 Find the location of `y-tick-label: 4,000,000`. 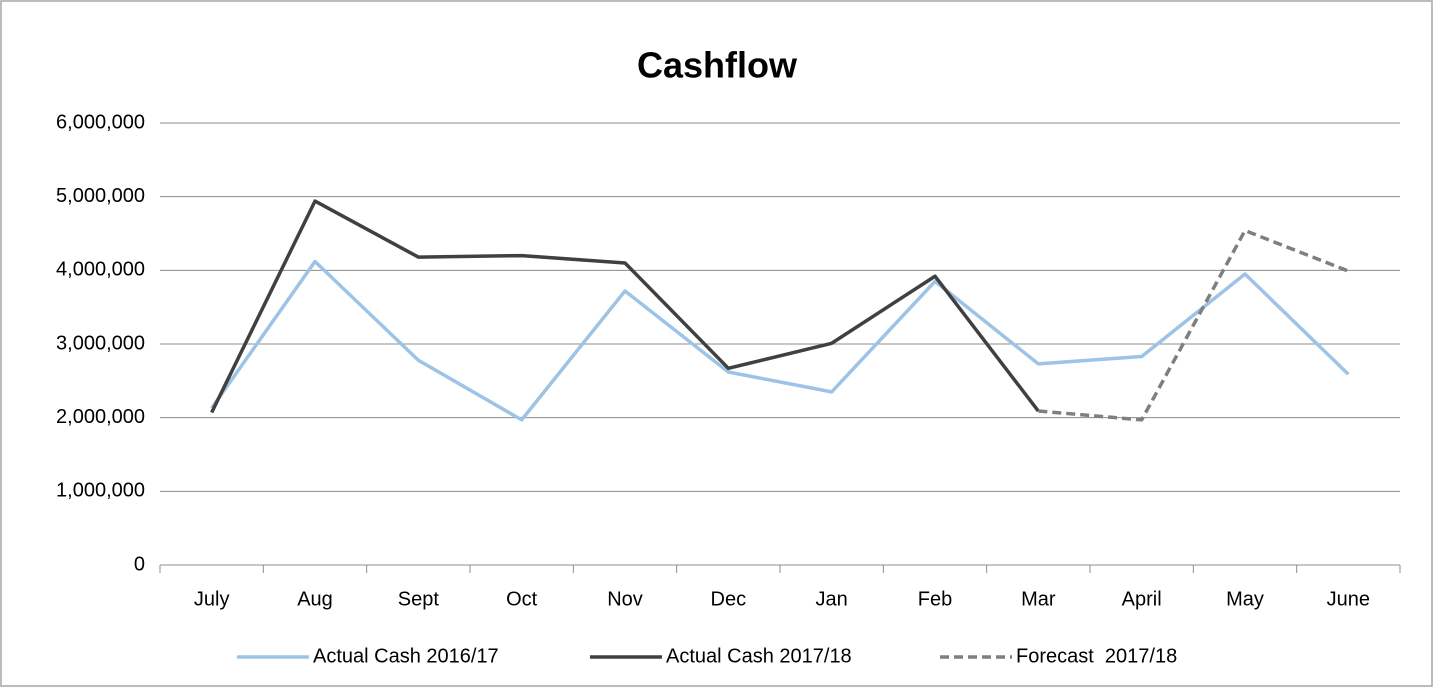

y-tick-label: 4,000,000 is located at coordinates (100, 270).